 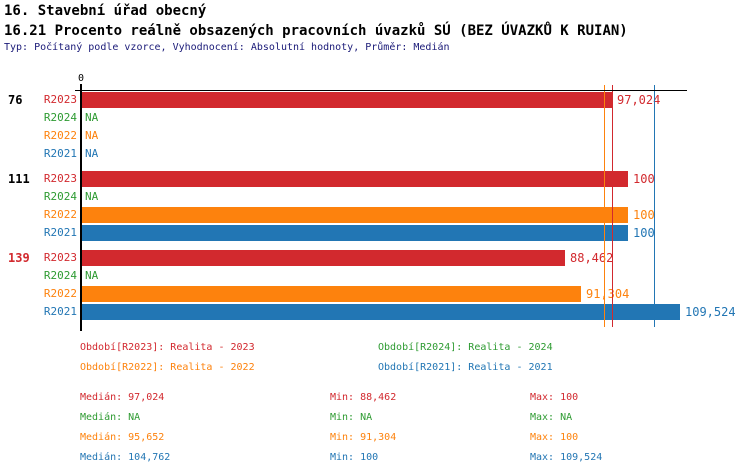 I want to click on x-axis-zero-label: 0, so click(x=81, y=78).